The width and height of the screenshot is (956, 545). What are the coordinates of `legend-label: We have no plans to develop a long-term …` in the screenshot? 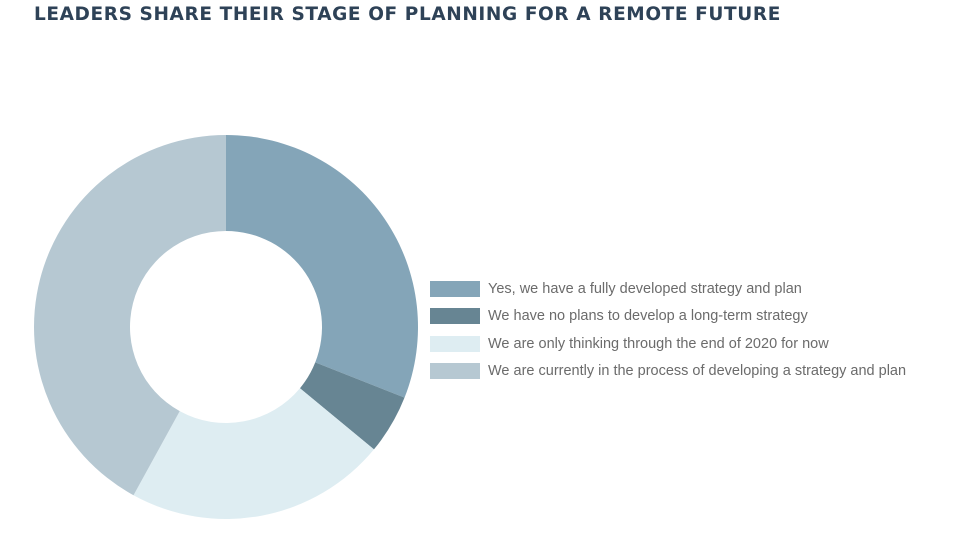 It's located at (648, 316).